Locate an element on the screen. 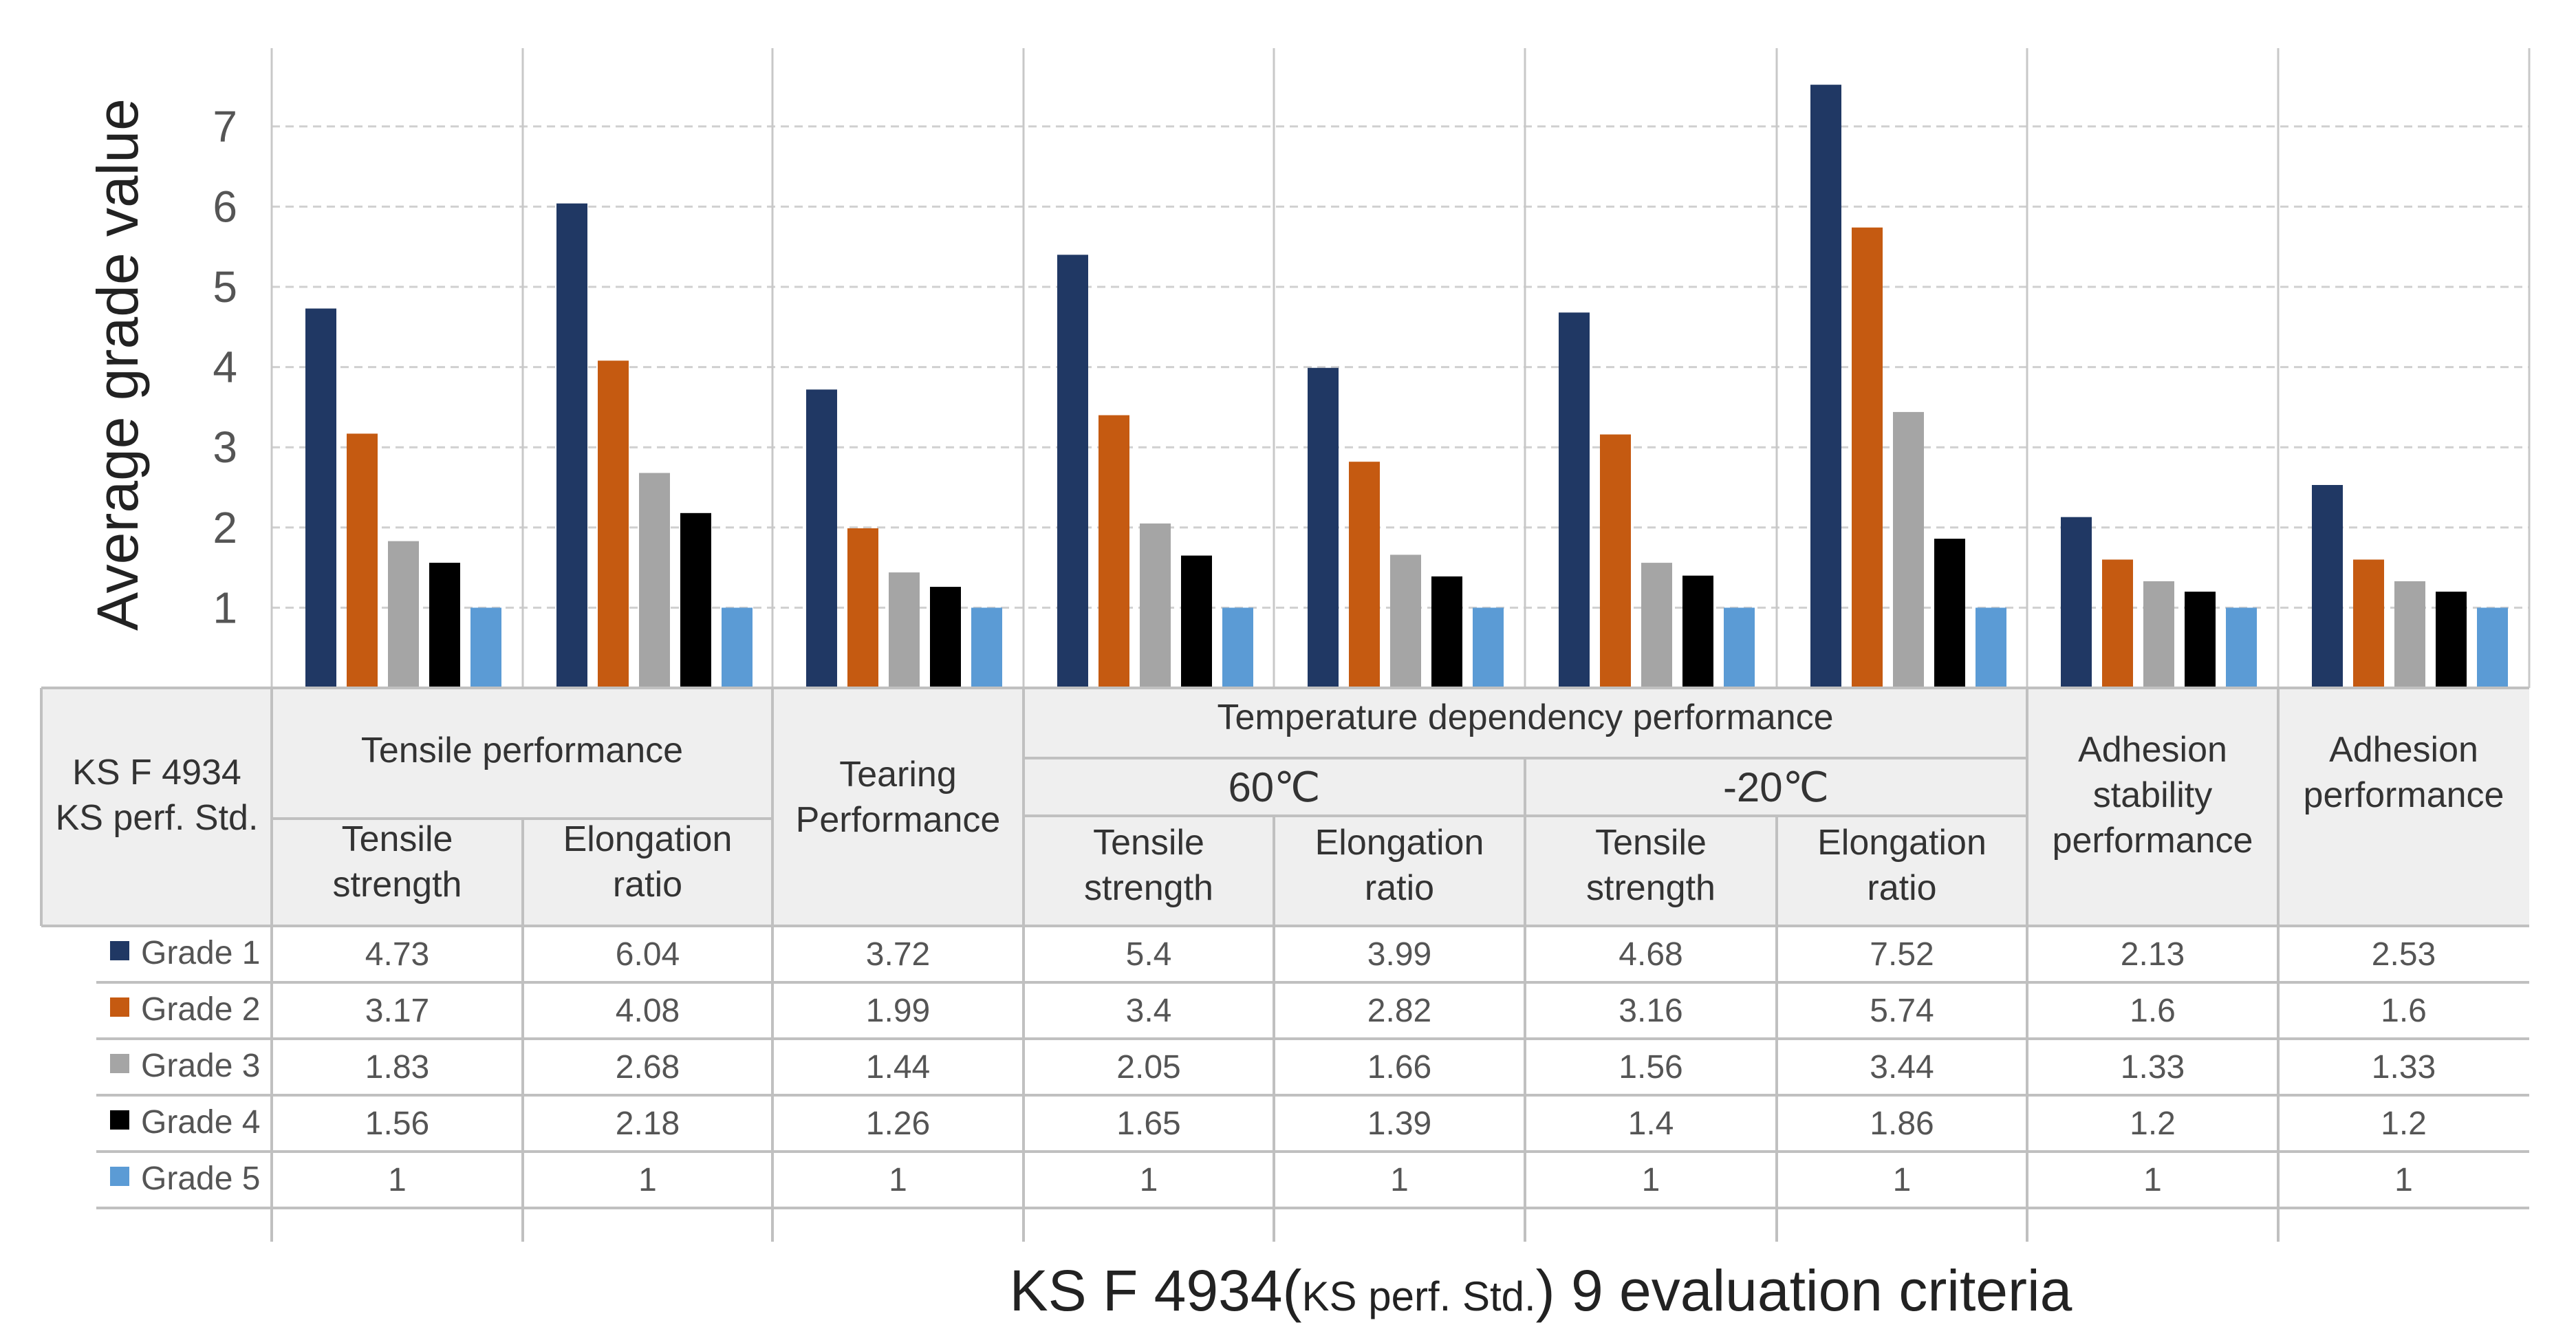 Image resolution: width=2576 pixels, height=1338 pixels. data-label: 3.4 is located at coordinates (1149, 1011).